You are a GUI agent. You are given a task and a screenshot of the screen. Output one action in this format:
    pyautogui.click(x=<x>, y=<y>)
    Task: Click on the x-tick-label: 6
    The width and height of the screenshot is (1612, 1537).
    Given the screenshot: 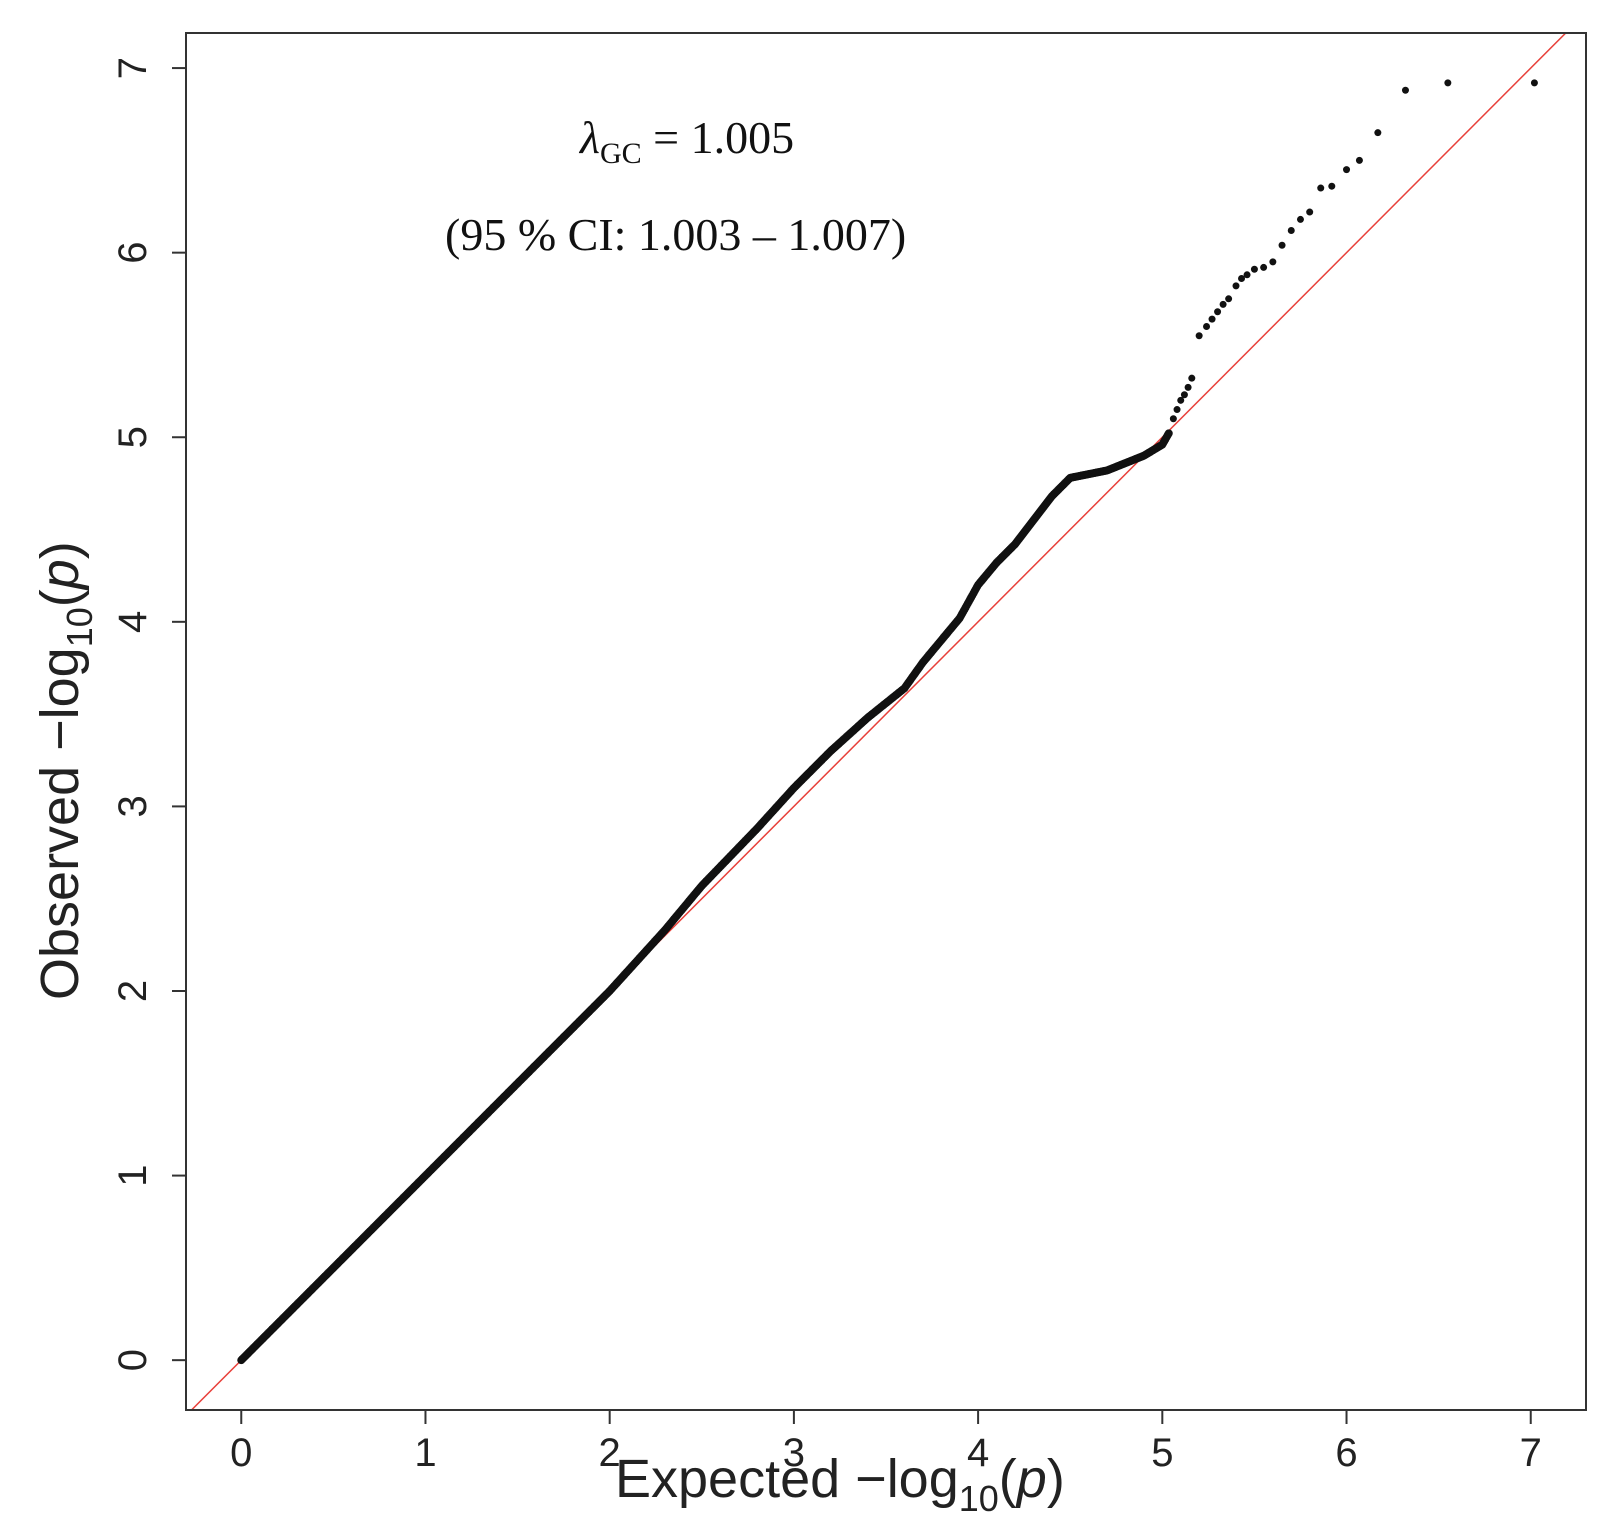 What is the action you would take?
    pyautogui.click(x=1346, y=1453)
    